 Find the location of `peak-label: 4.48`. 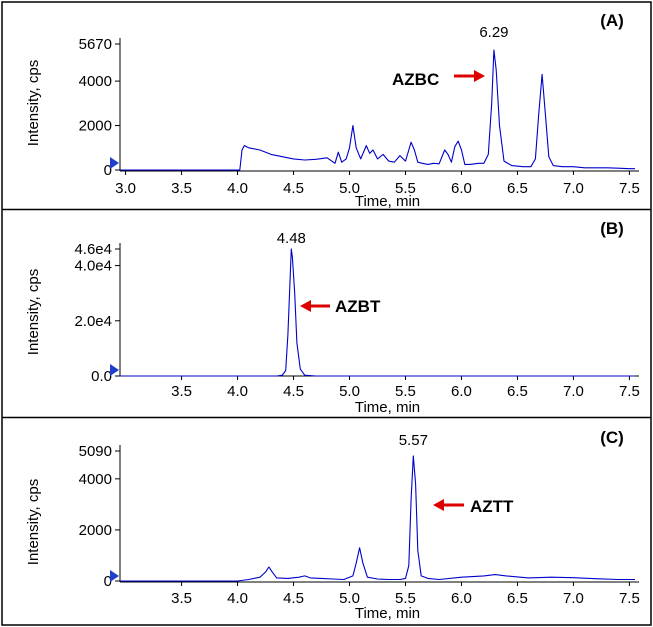

peak-label: 4.48 is located at coordinates (291, 238).